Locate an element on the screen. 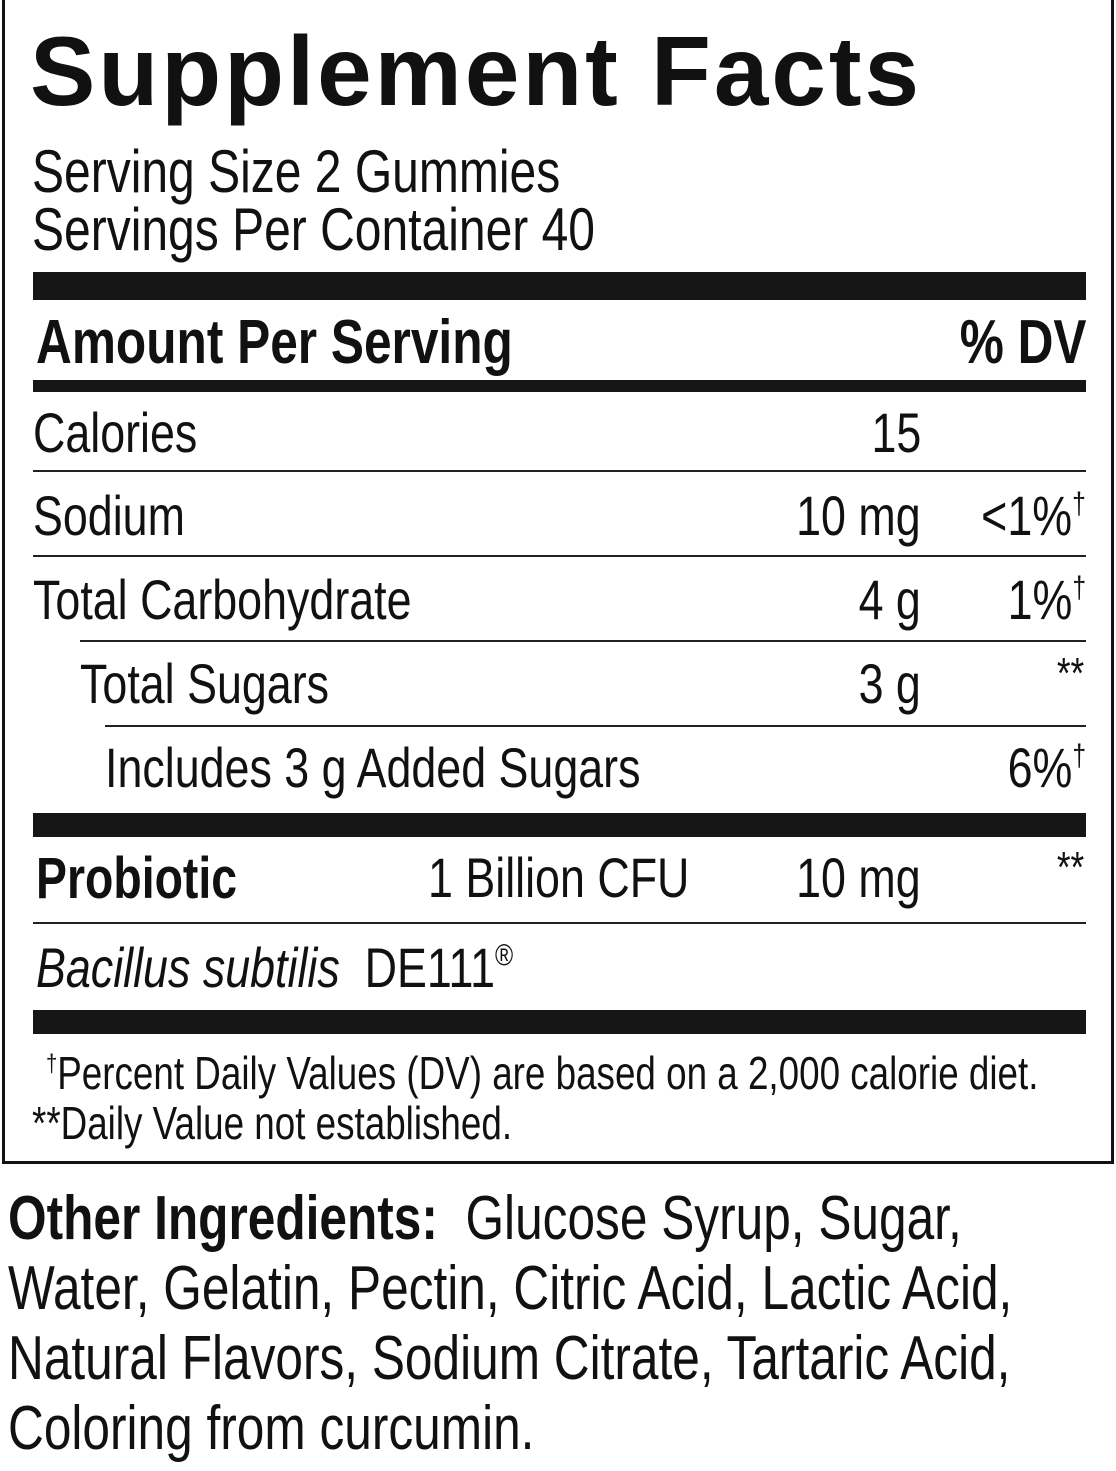 The width and height of the screenshot is (1116, 1471). nutrient-amount: 10 mg is located at coordinates (858, 515).